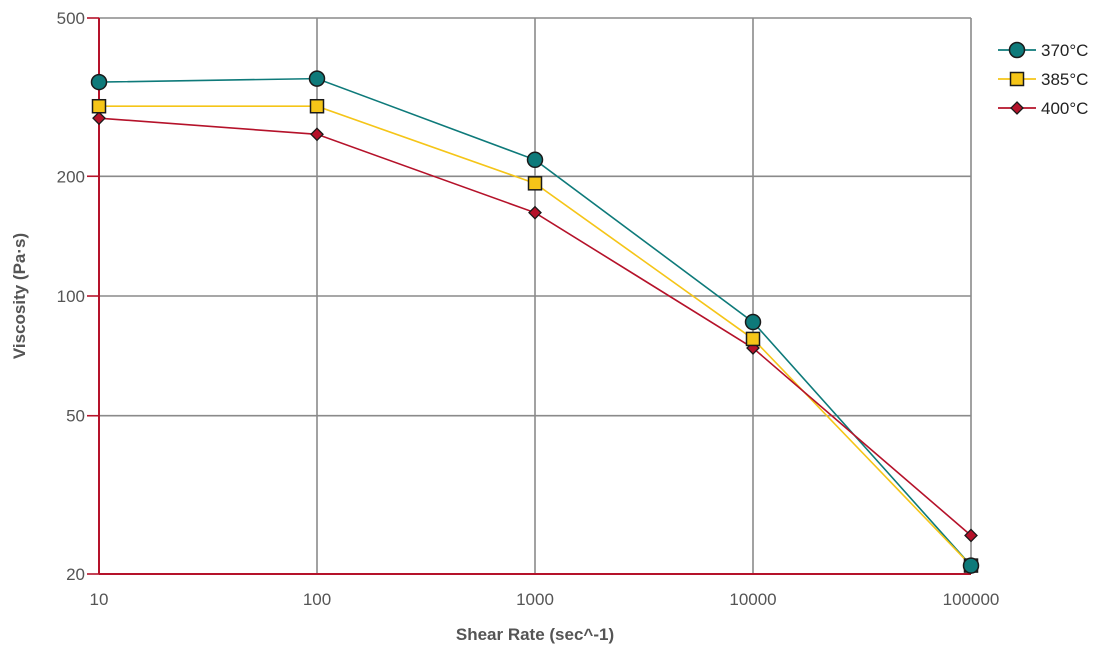  I want to click on x-tick-label-1000: 1000, so click(535, 599).